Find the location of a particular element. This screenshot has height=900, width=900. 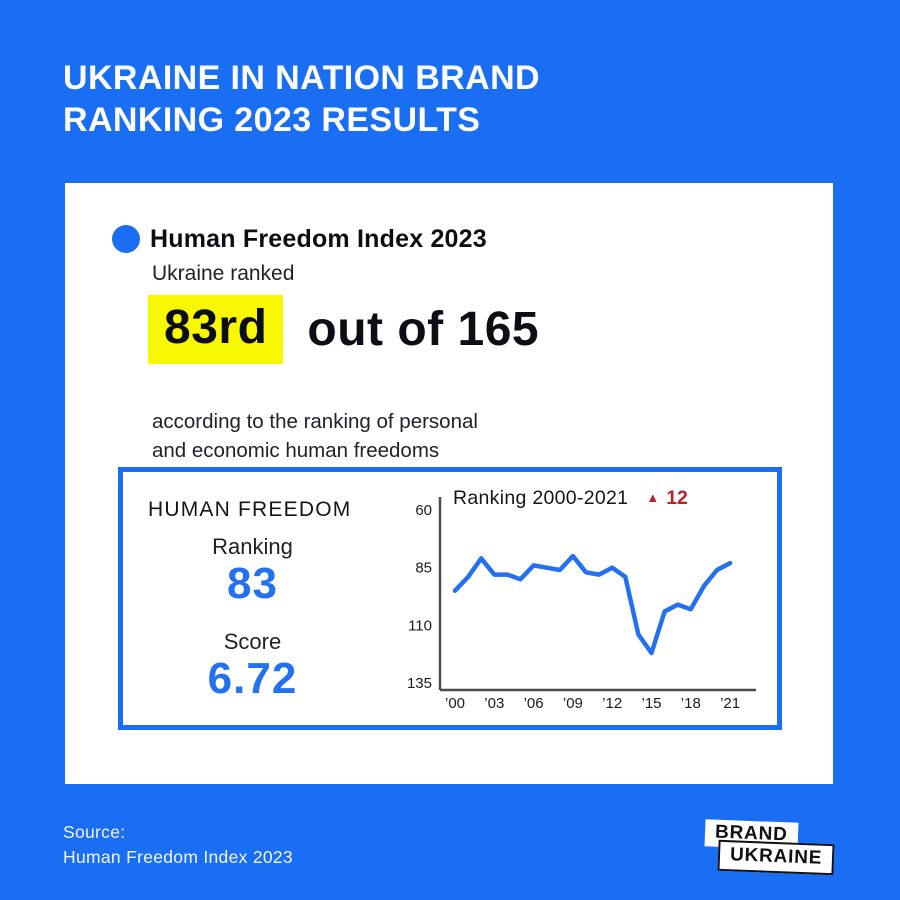

source-note: Source: Human Freedom Index 2023 is located at coordinates (178, 844).